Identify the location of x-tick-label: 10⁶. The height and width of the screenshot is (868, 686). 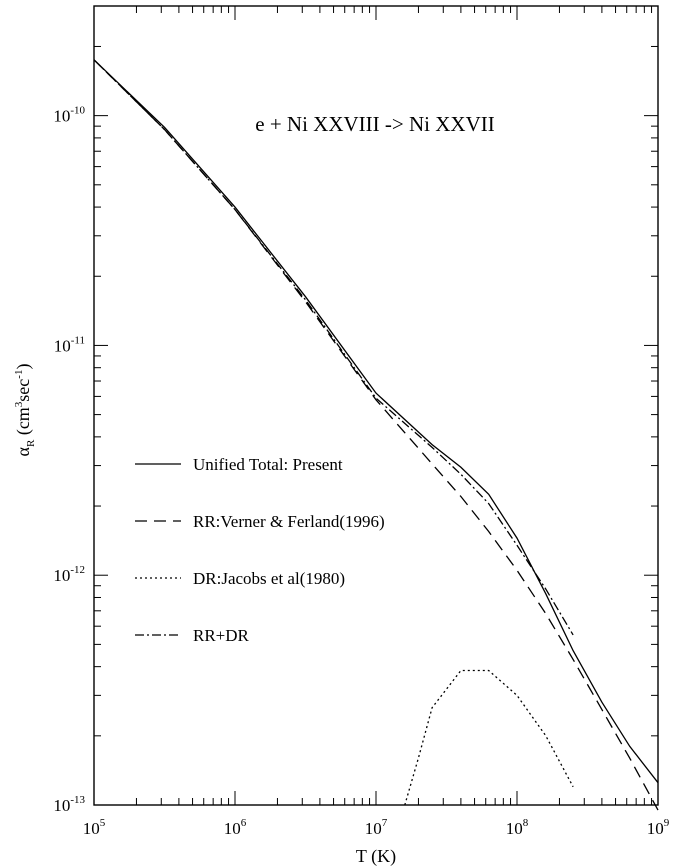
(235, 827).